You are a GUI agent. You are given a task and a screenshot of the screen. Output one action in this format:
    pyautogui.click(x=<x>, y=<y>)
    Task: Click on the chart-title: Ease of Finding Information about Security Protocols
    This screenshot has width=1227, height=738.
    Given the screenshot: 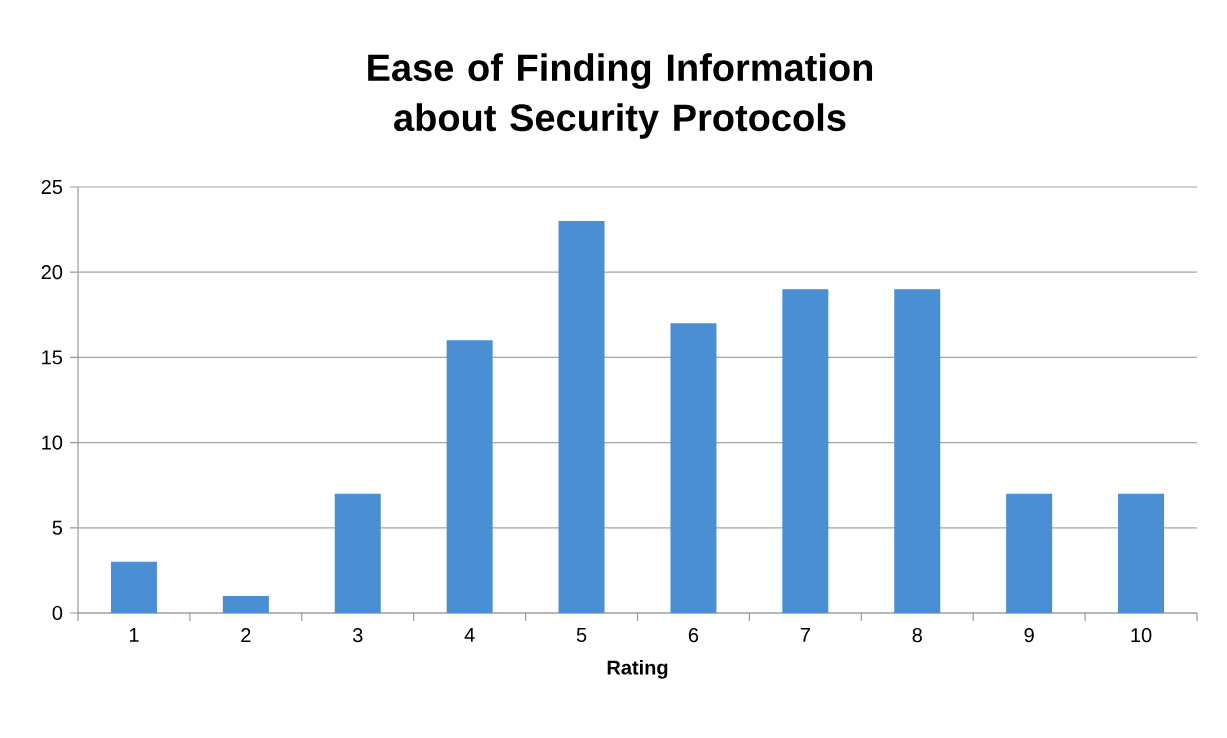 What is the action you would take?
    pyautogui.click(x=620, y=96)
    